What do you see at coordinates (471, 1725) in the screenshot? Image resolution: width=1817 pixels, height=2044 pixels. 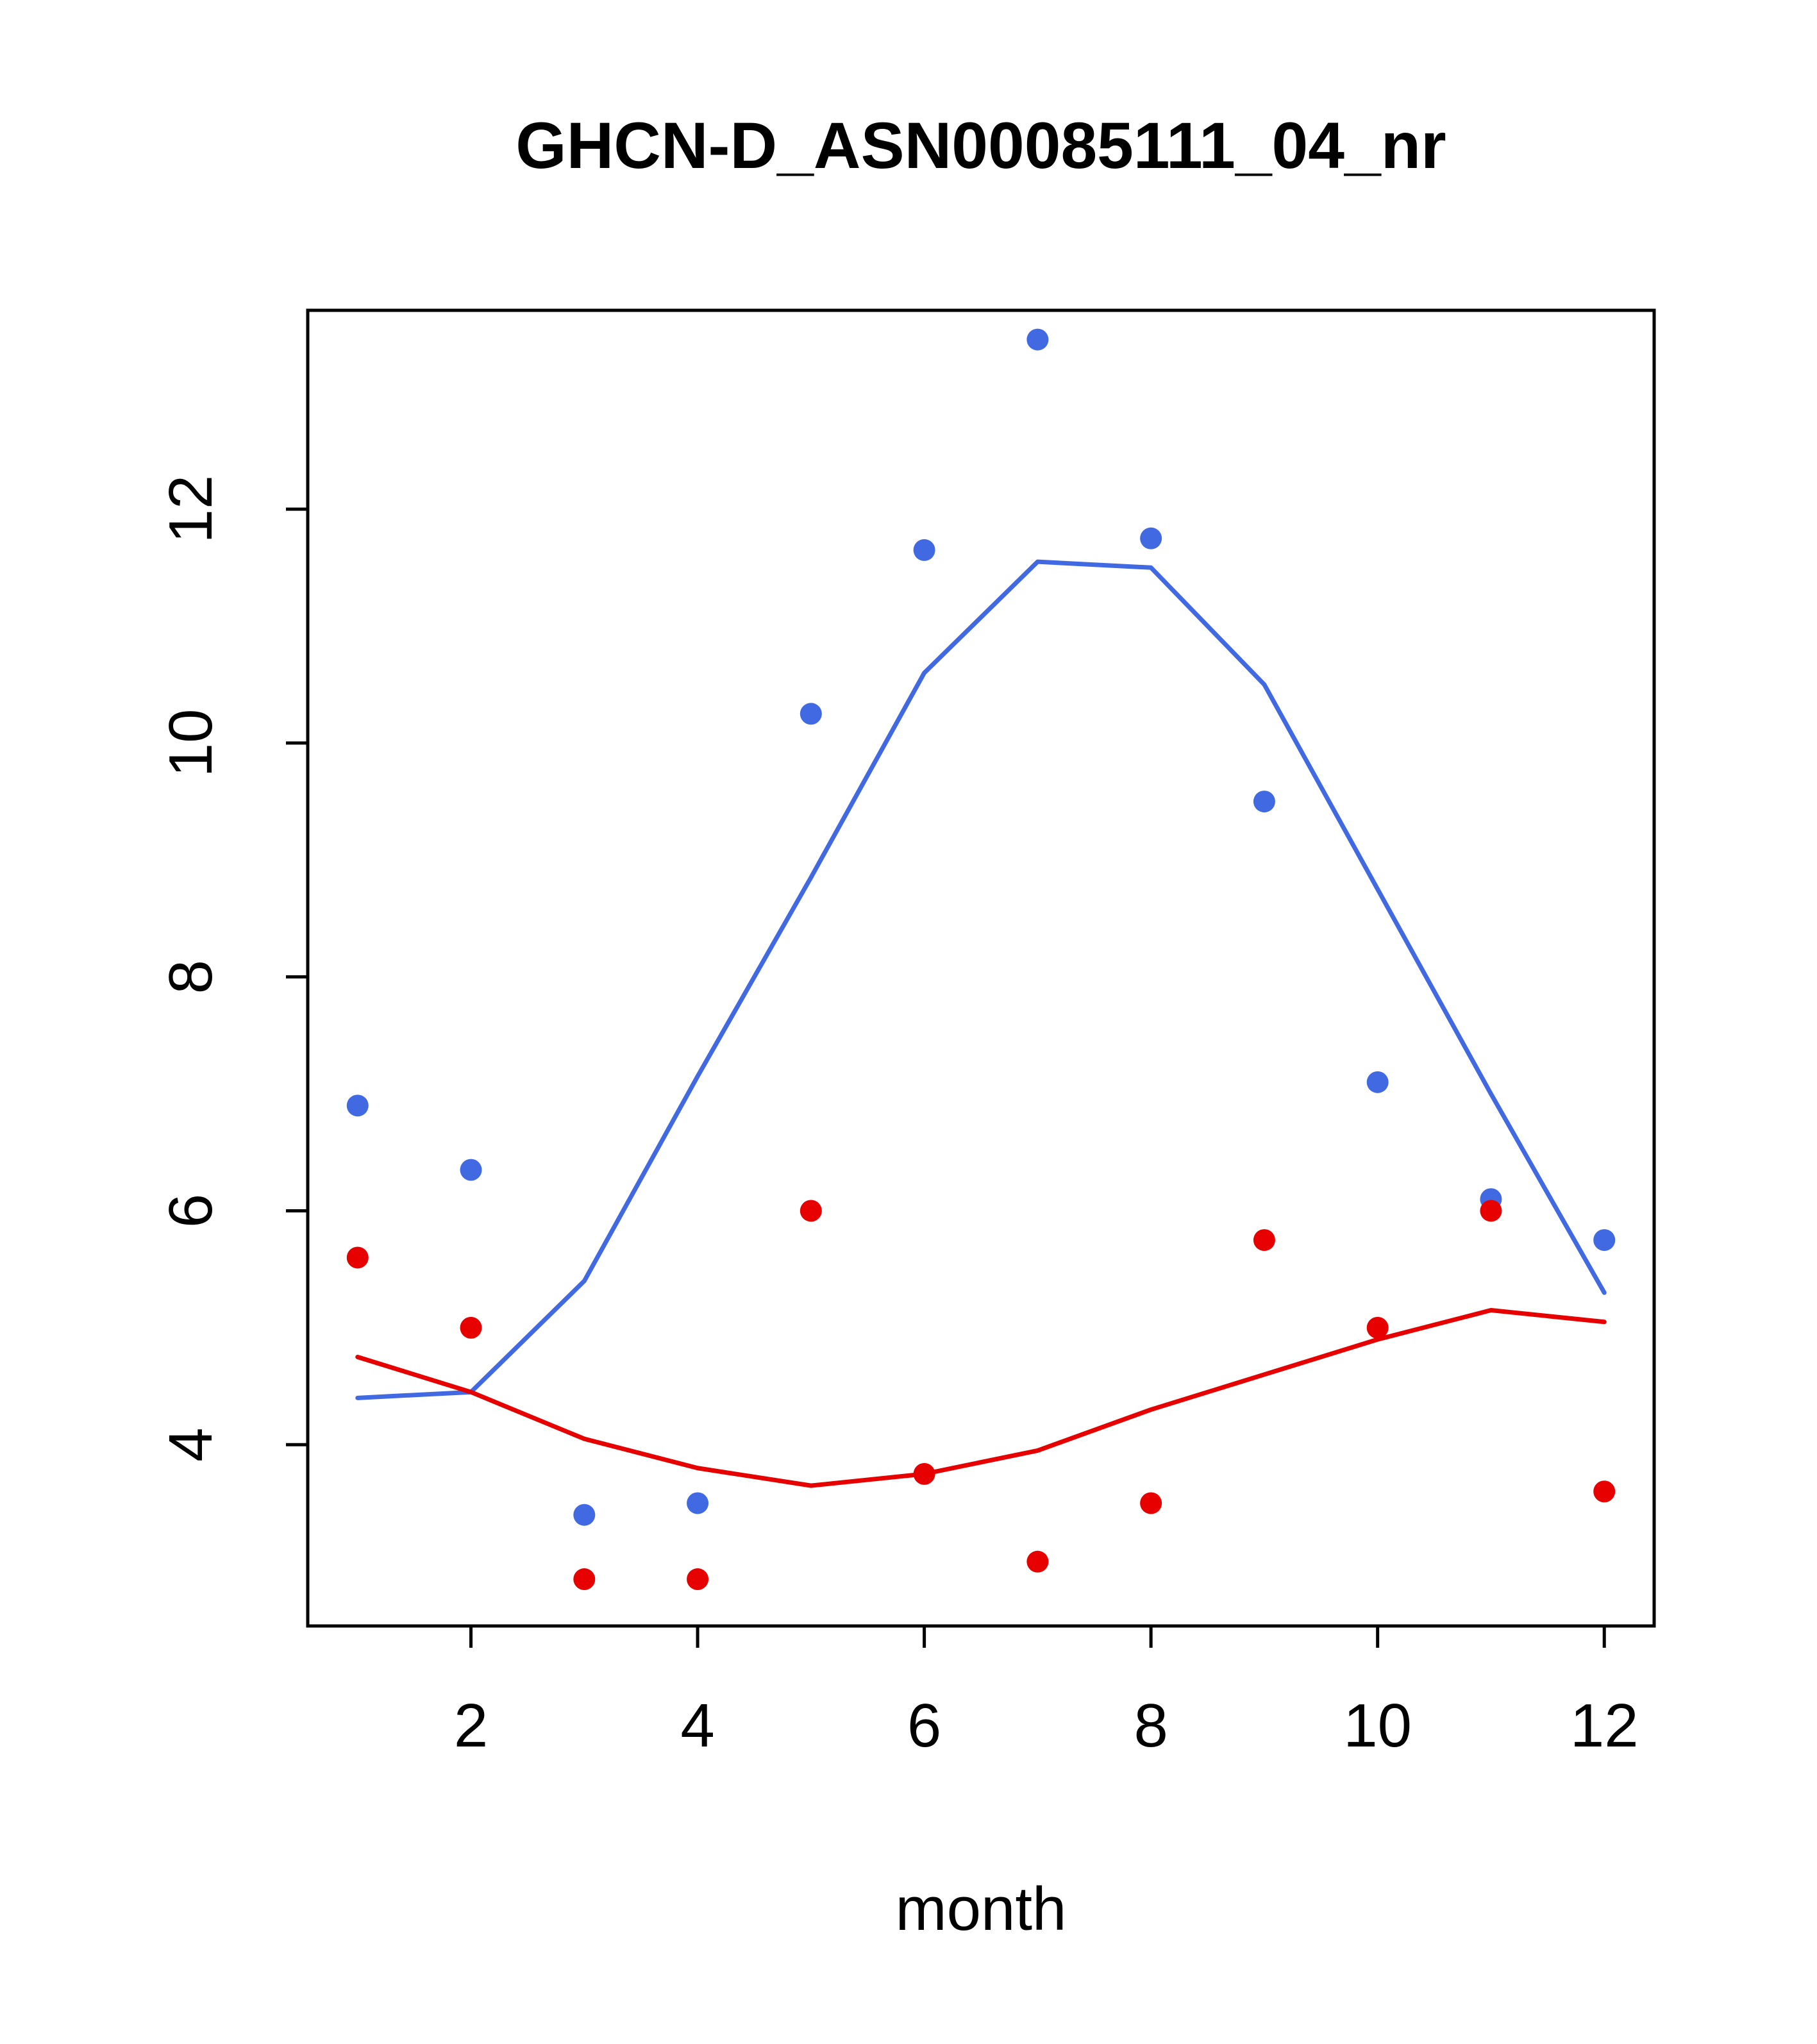 I see `x-tick-label: 2` at bounding box center [471, 1725].